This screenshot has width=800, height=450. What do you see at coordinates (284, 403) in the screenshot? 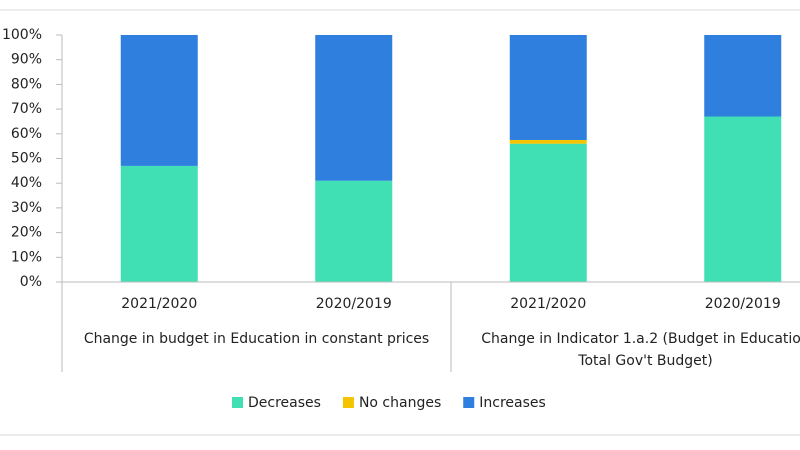
I see `legend-label: Decreases` at bounding box center [284, 403].